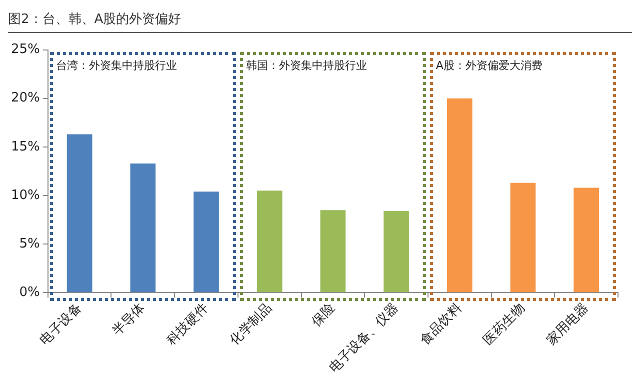 The height and width of the screenshot is (392, 640). Describe the element at coordinates (567, 324) in the screenshot. I see `x-tick-label: 家用电器` at that location.